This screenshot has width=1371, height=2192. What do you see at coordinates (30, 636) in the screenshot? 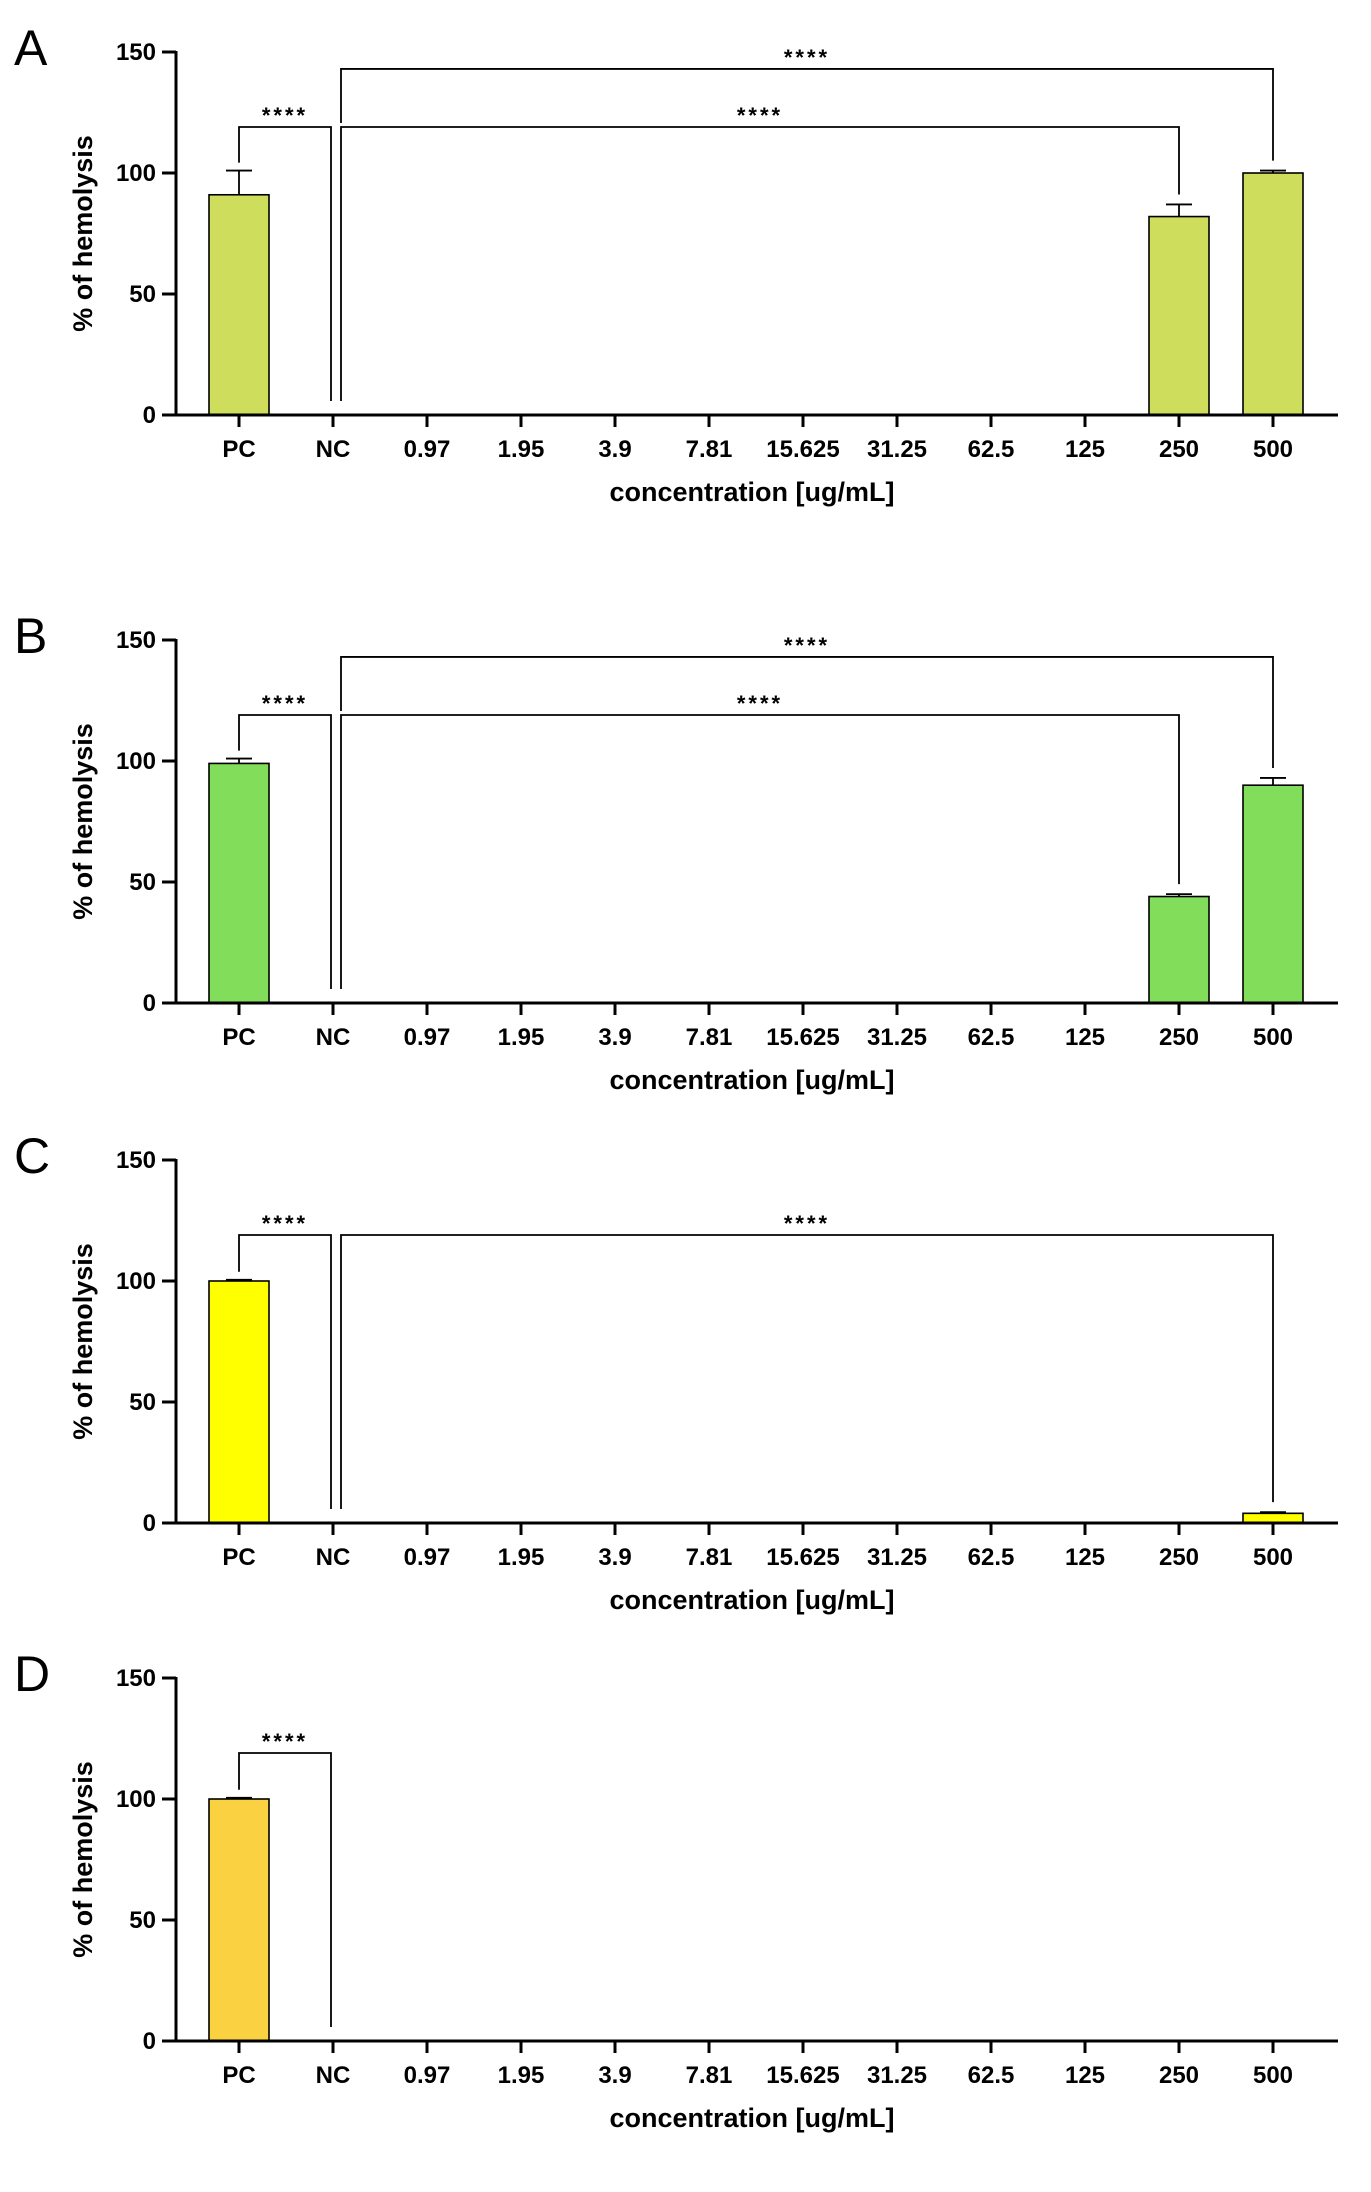
I see `panel-label: B` at bounding box center [30, 636].